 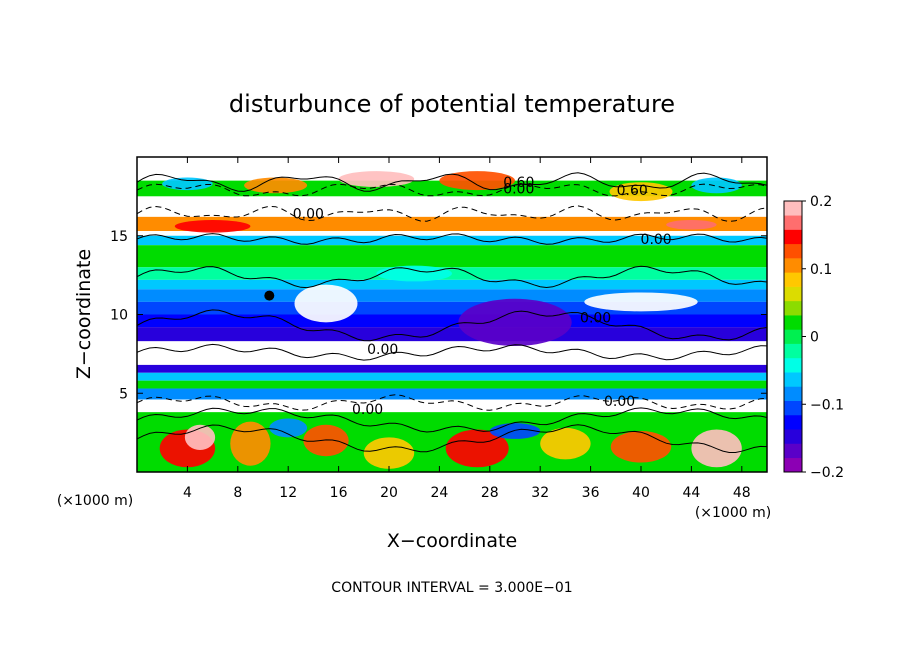 What do you see at coordinates (389, 493) in the screenshot?
I see `x-tick-label: 20` at bounding box center [389, 493].